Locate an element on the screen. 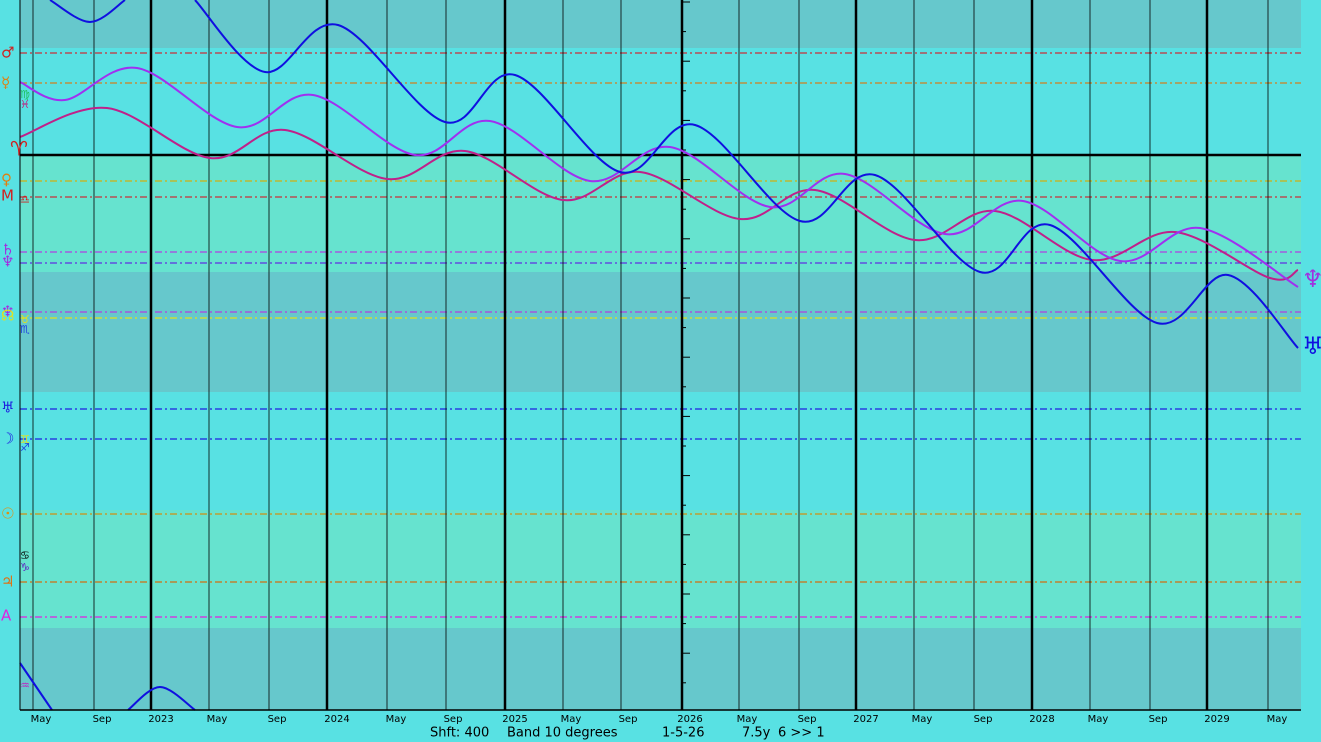  planet-glyph: ☊ is located at coordinates (7, 316).